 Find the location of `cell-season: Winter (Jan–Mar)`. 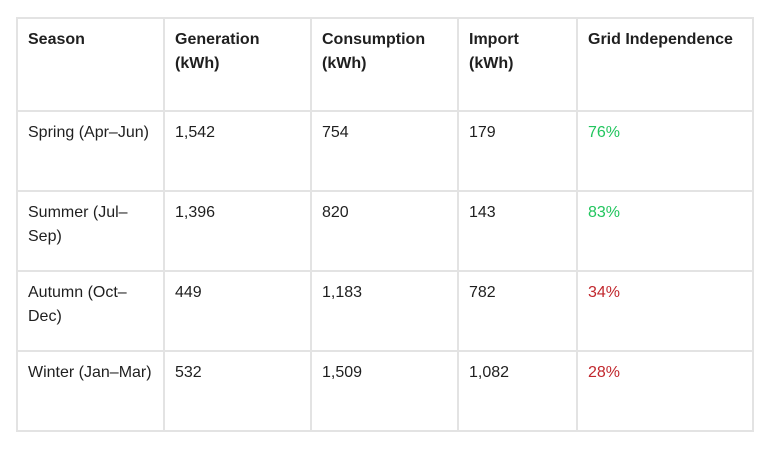

cell-season: Winter (Jan–Mar) is located at coordinates (90, 391).